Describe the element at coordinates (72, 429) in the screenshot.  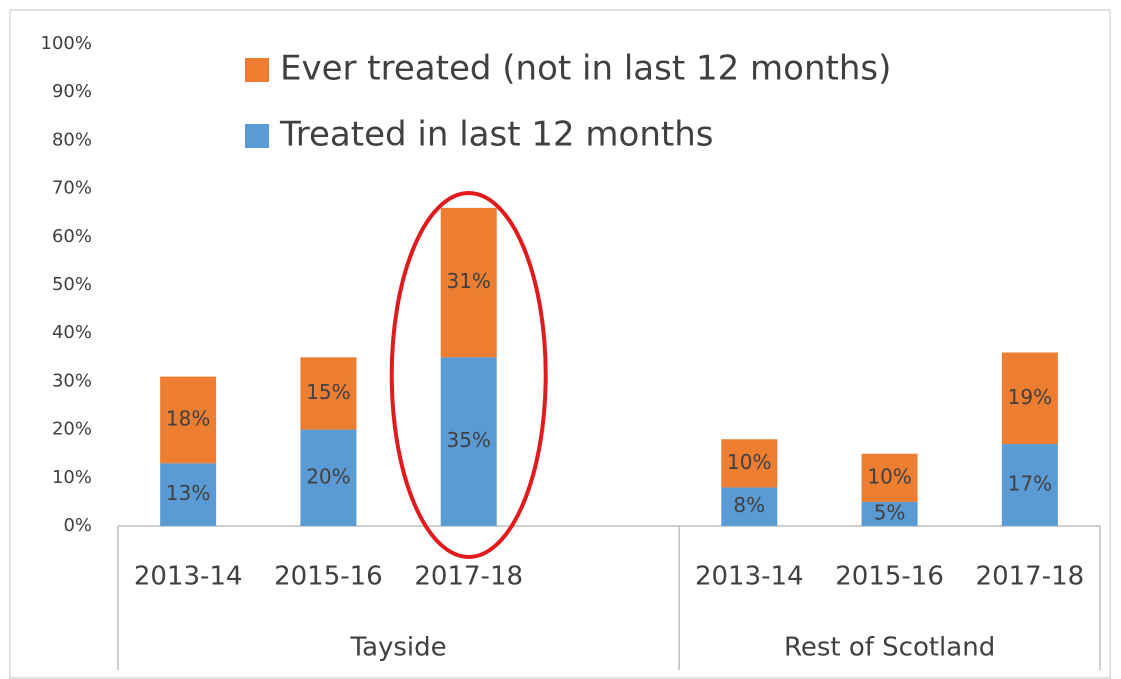
I see `y-tick-label: 20%` at that location.